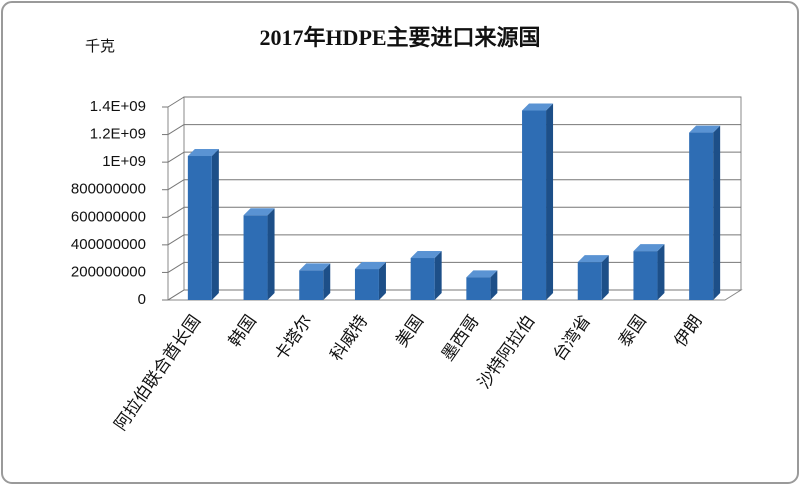 The height and width of the screenshot is (485, 800). What do you see at coordinates (124, 161) in the screenshot?
I see `y-tick-label: 1E+09` at bounding box center [124, 161].